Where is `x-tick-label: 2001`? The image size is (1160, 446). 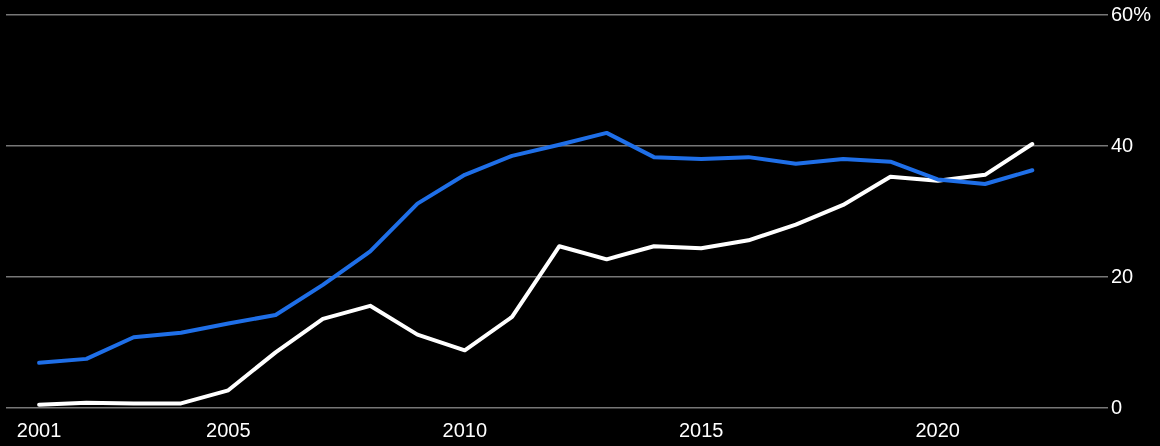 x-tick-label: 2001 is located at coordinates (39, 429).